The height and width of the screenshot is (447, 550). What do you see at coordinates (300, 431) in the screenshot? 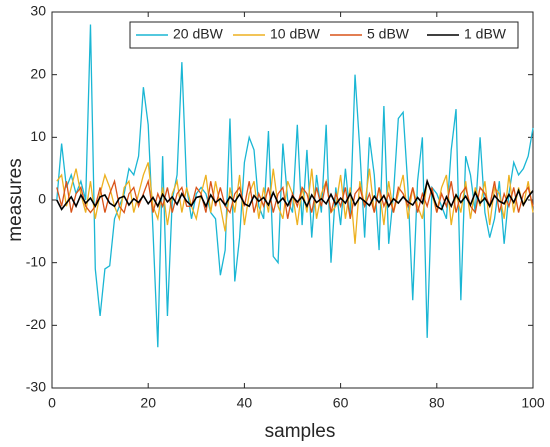
I see `x-axis-label: samples` at bounding box center [300, 431].